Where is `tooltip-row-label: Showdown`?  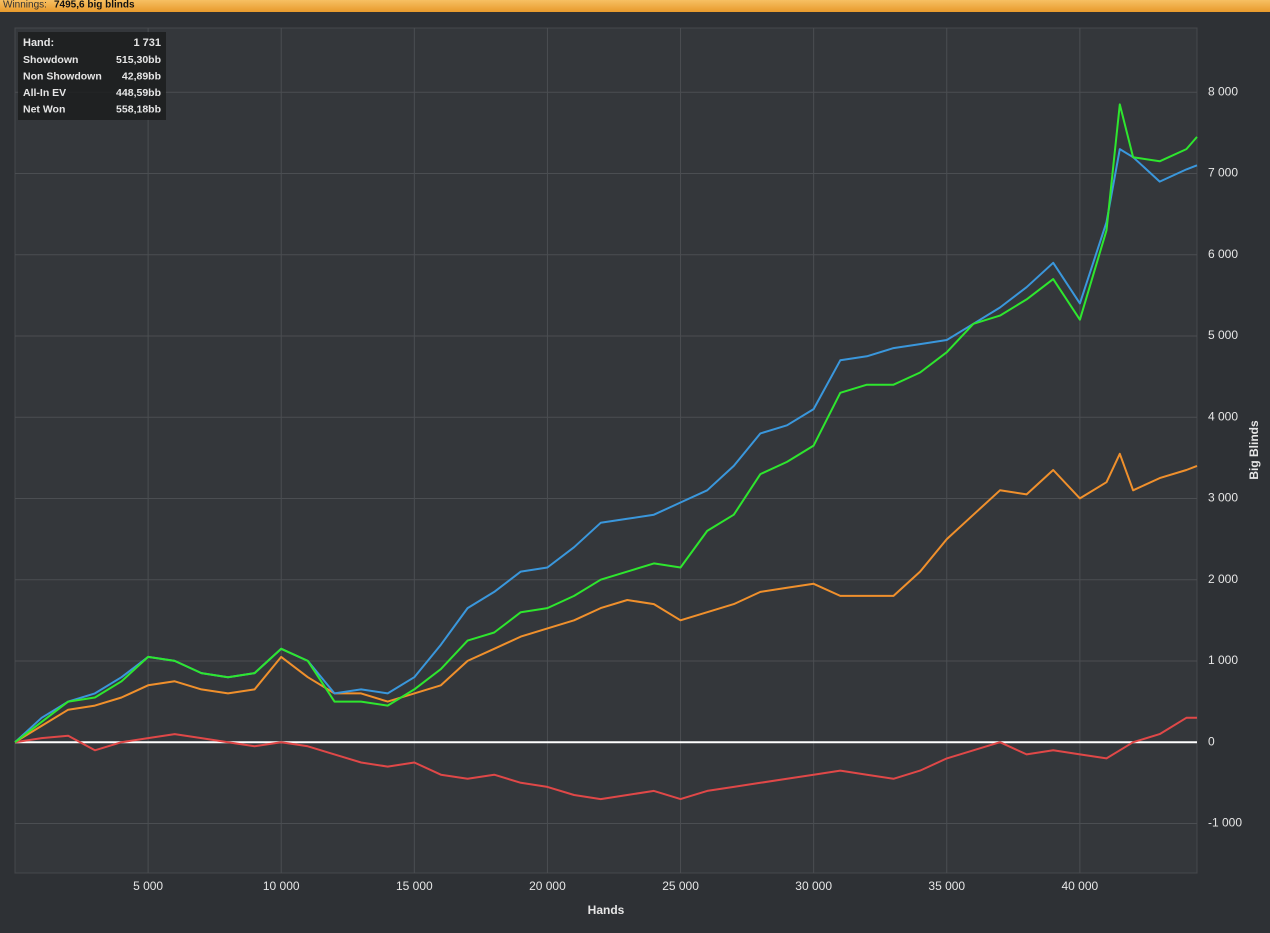 tooltip-row-label: Showdown is located at coordinates (50, 60).